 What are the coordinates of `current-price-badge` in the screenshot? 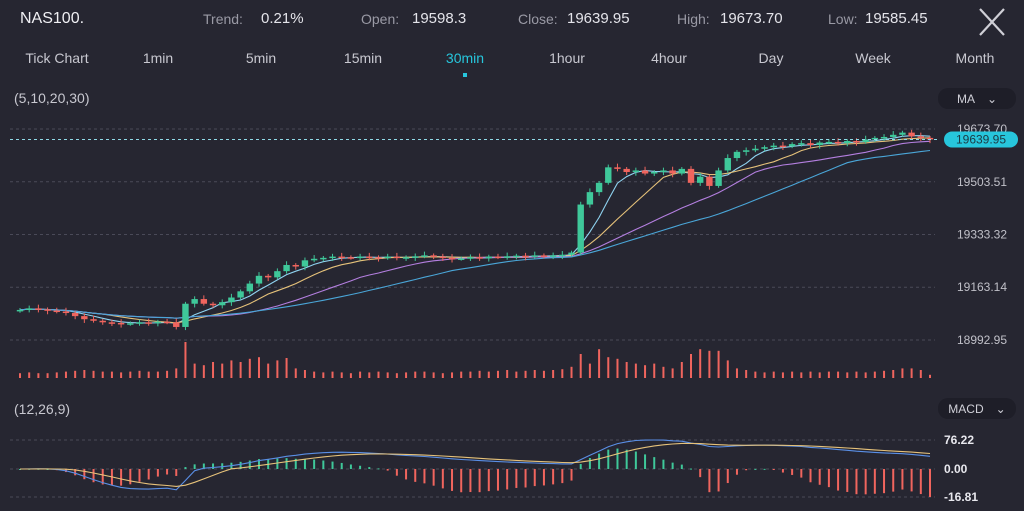 It's located at (981, 139).